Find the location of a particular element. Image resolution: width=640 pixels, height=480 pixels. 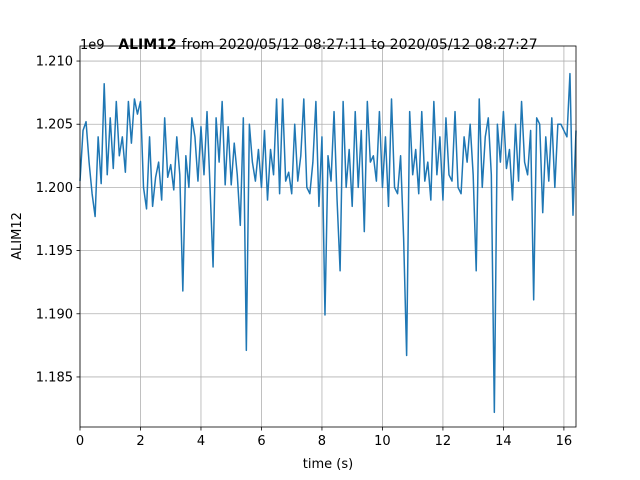

title-name: ALIM12 is located at coordinates (147, 45).